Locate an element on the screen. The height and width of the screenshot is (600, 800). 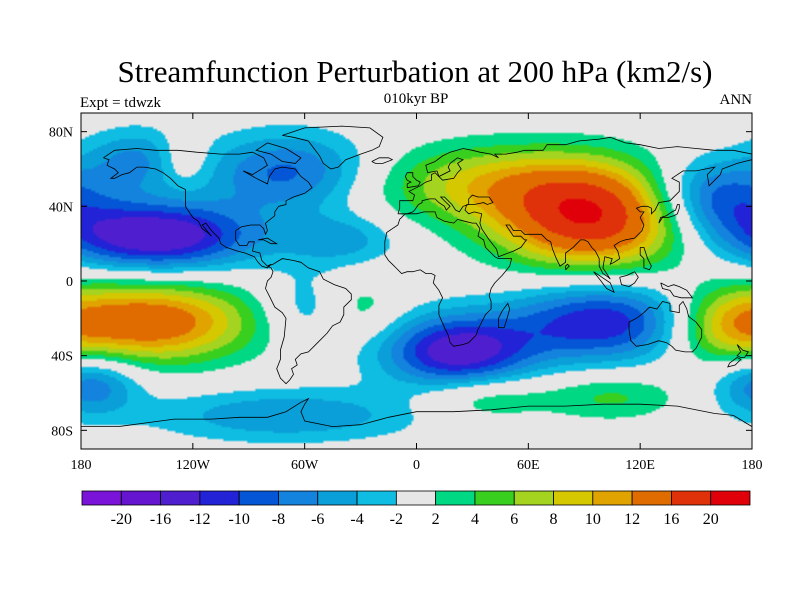
y-tick-label: 80S is located at coordinates (62, 431).